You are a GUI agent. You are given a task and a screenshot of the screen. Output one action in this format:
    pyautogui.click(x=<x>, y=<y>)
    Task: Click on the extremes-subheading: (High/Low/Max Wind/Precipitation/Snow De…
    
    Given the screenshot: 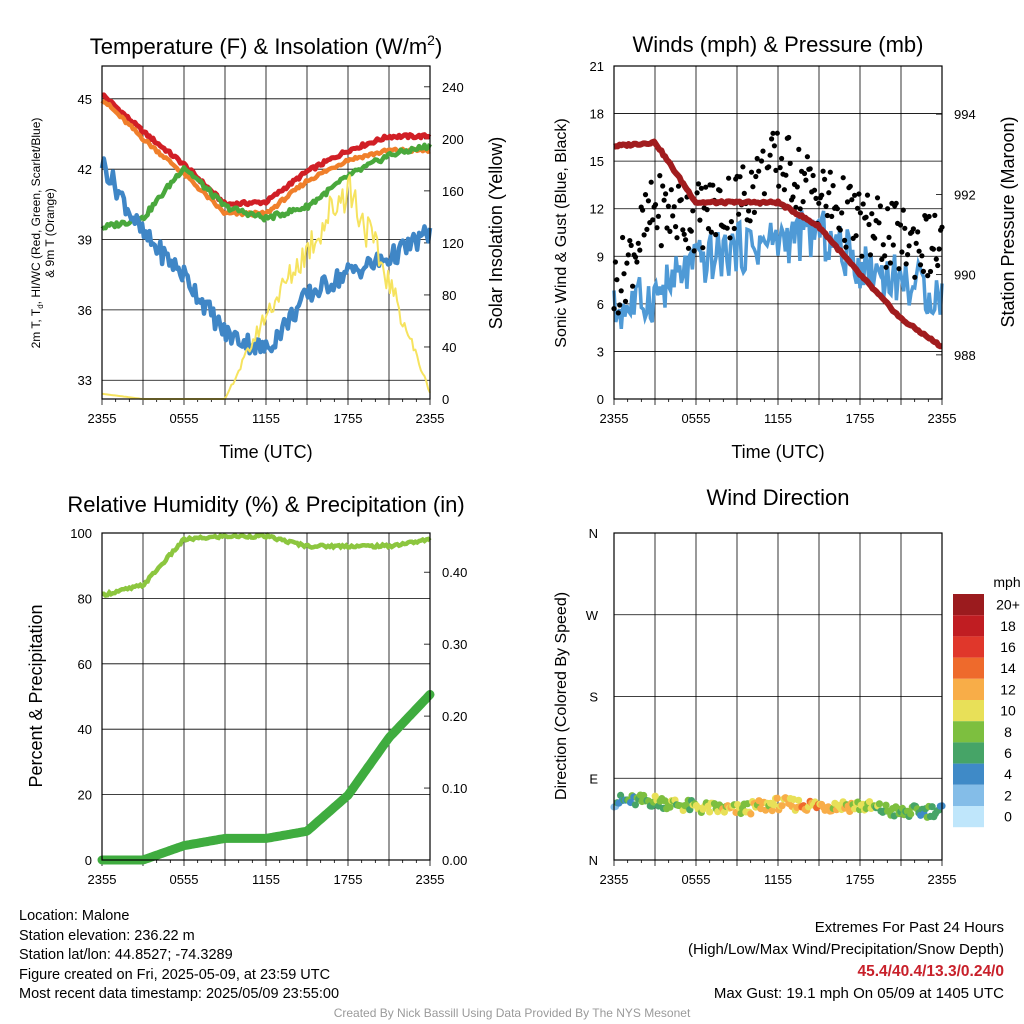 What is the action you would take?
    pyautogui.click(x=846, y=949)
    